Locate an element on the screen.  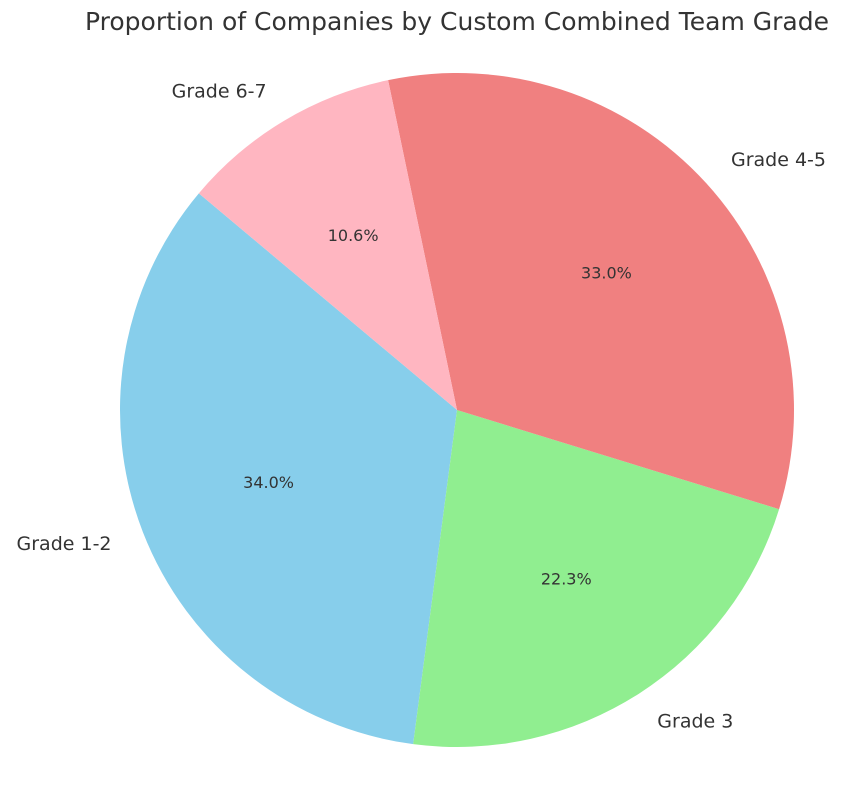
slice-label: Grade 3 is located at coordinates (695, 721).